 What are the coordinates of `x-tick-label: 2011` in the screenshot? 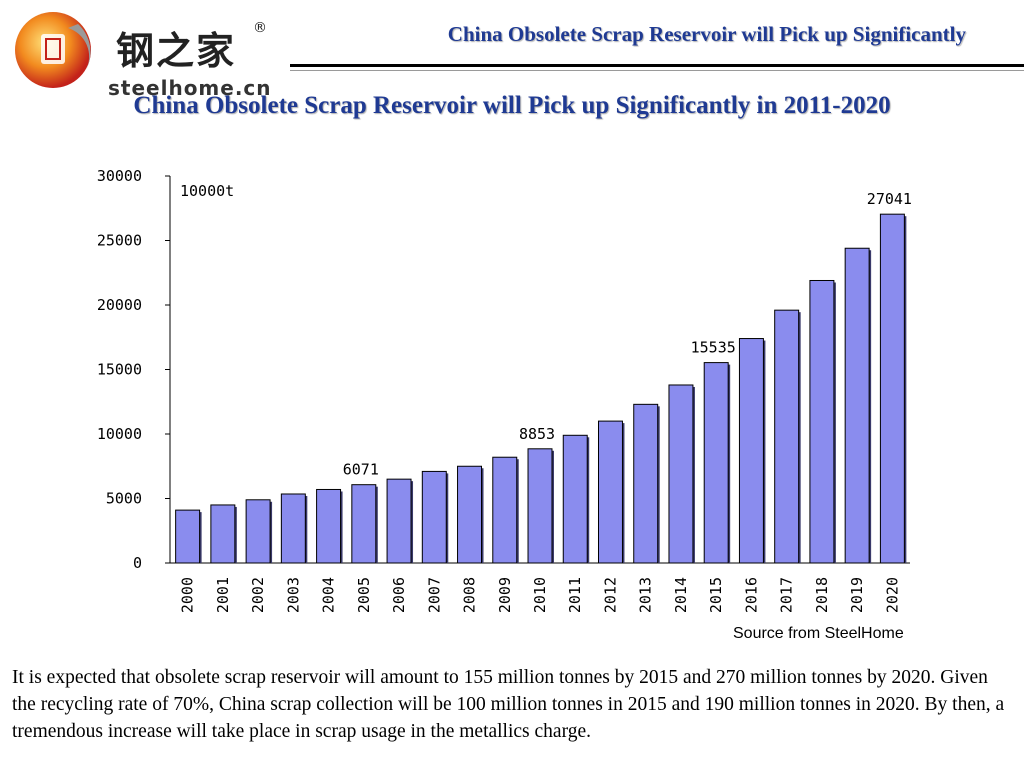 It's located at (575, 595).